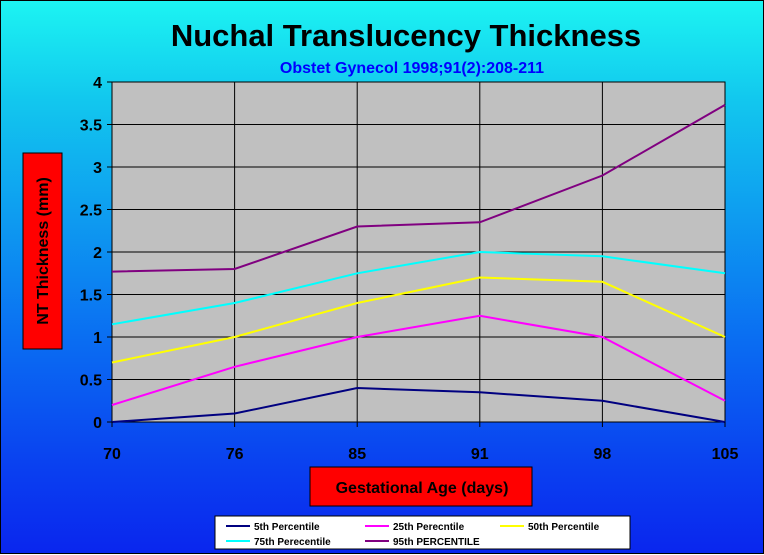  I want to click on y-tick-label: 0, so click(97, 423).